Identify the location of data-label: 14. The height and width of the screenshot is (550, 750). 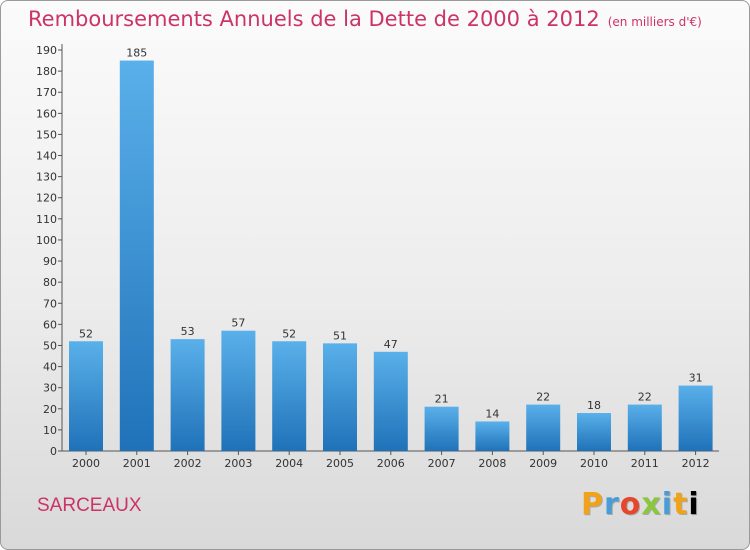
(492, 413).